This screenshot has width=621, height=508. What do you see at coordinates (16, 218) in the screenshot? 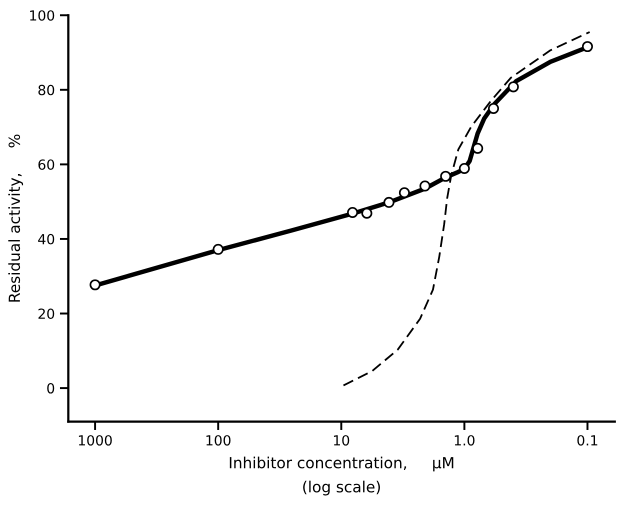
I see `y-axis-title: Residual activity, %` at bounding box center [16, 218].